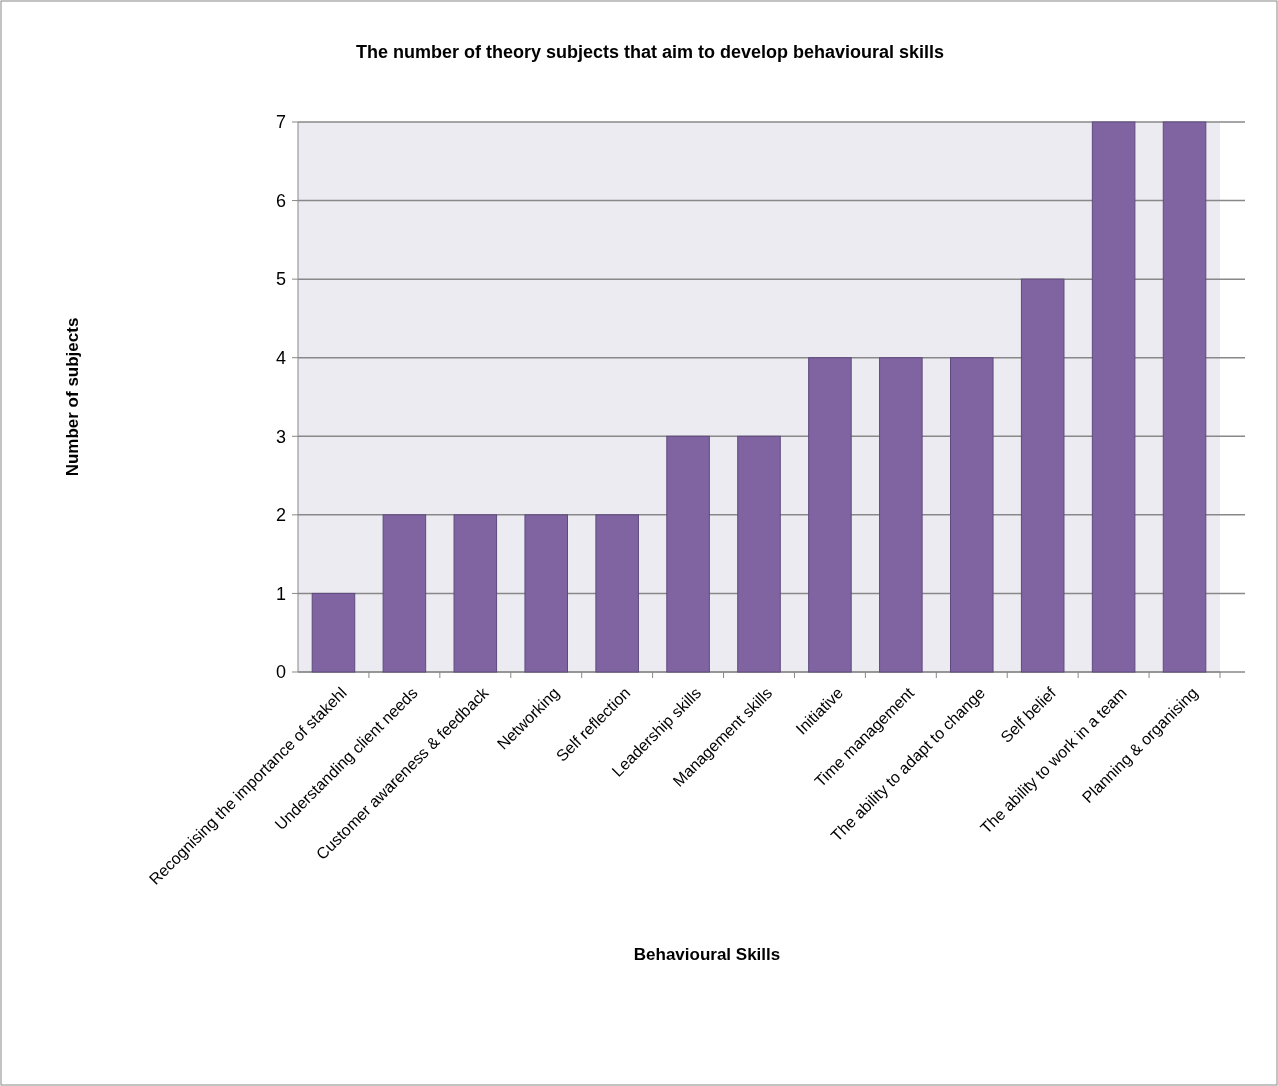 The width and height of the screenshot is (1278, 1086). What do you see at coordinates (280, 672) in the screenshot?
I see `y-tick-label: 0` at bounding box center [280, 672].